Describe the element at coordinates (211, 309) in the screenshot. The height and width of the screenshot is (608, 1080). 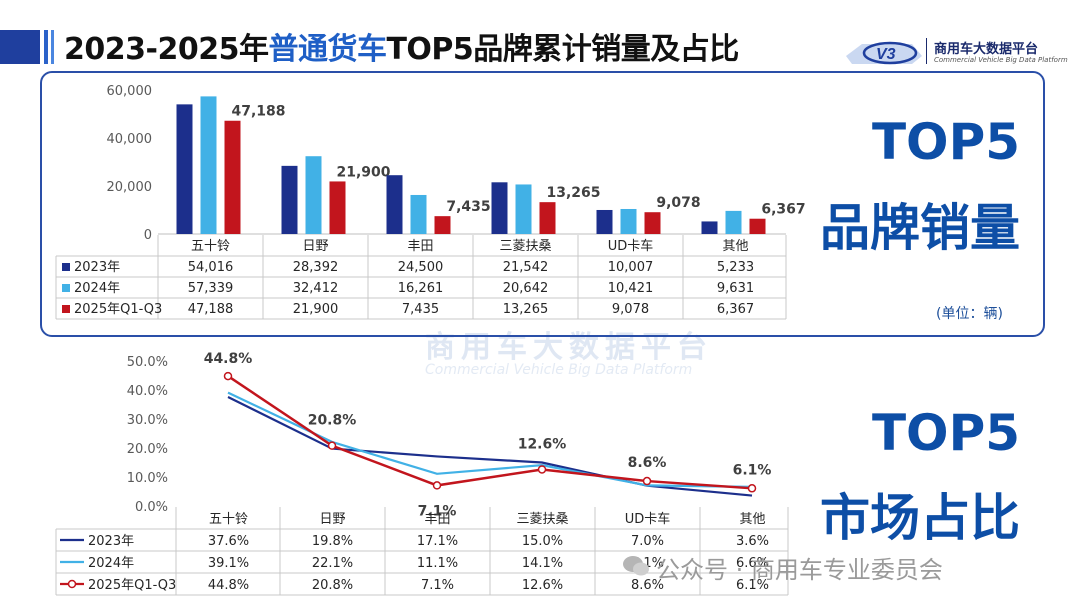
I see `bar-table-cell: 47,188` at that location.